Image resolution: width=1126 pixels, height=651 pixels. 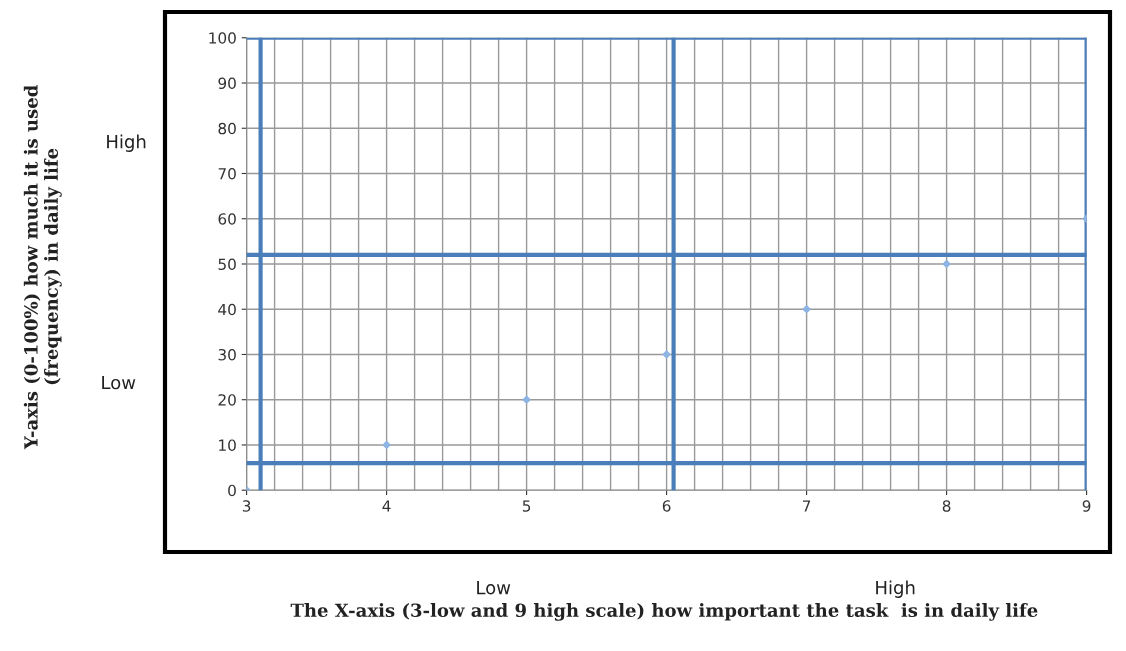 What do you see at coordinates (232, 490) in the screenshot?
I see `y-tick-label: 0` at bounding box center [232, 490].